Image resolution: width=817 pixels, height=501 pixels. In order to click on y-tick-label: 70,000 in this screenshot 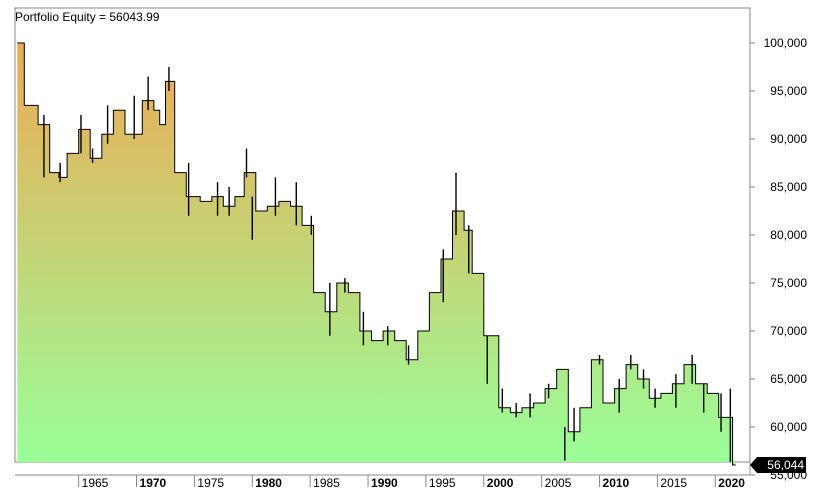, I will do `click(788, 331)`.